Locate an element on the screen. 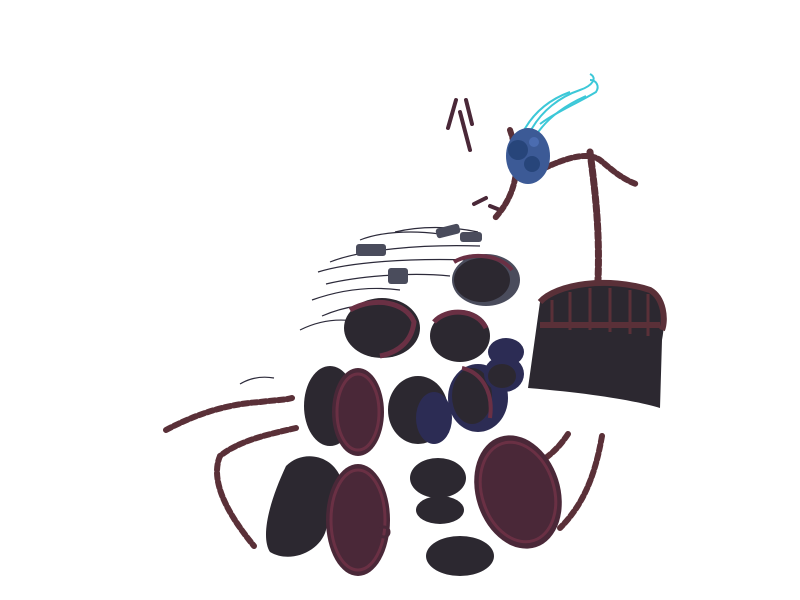 The image size is (800, 600). shield-upper-left is located at coordinates (382, 328).